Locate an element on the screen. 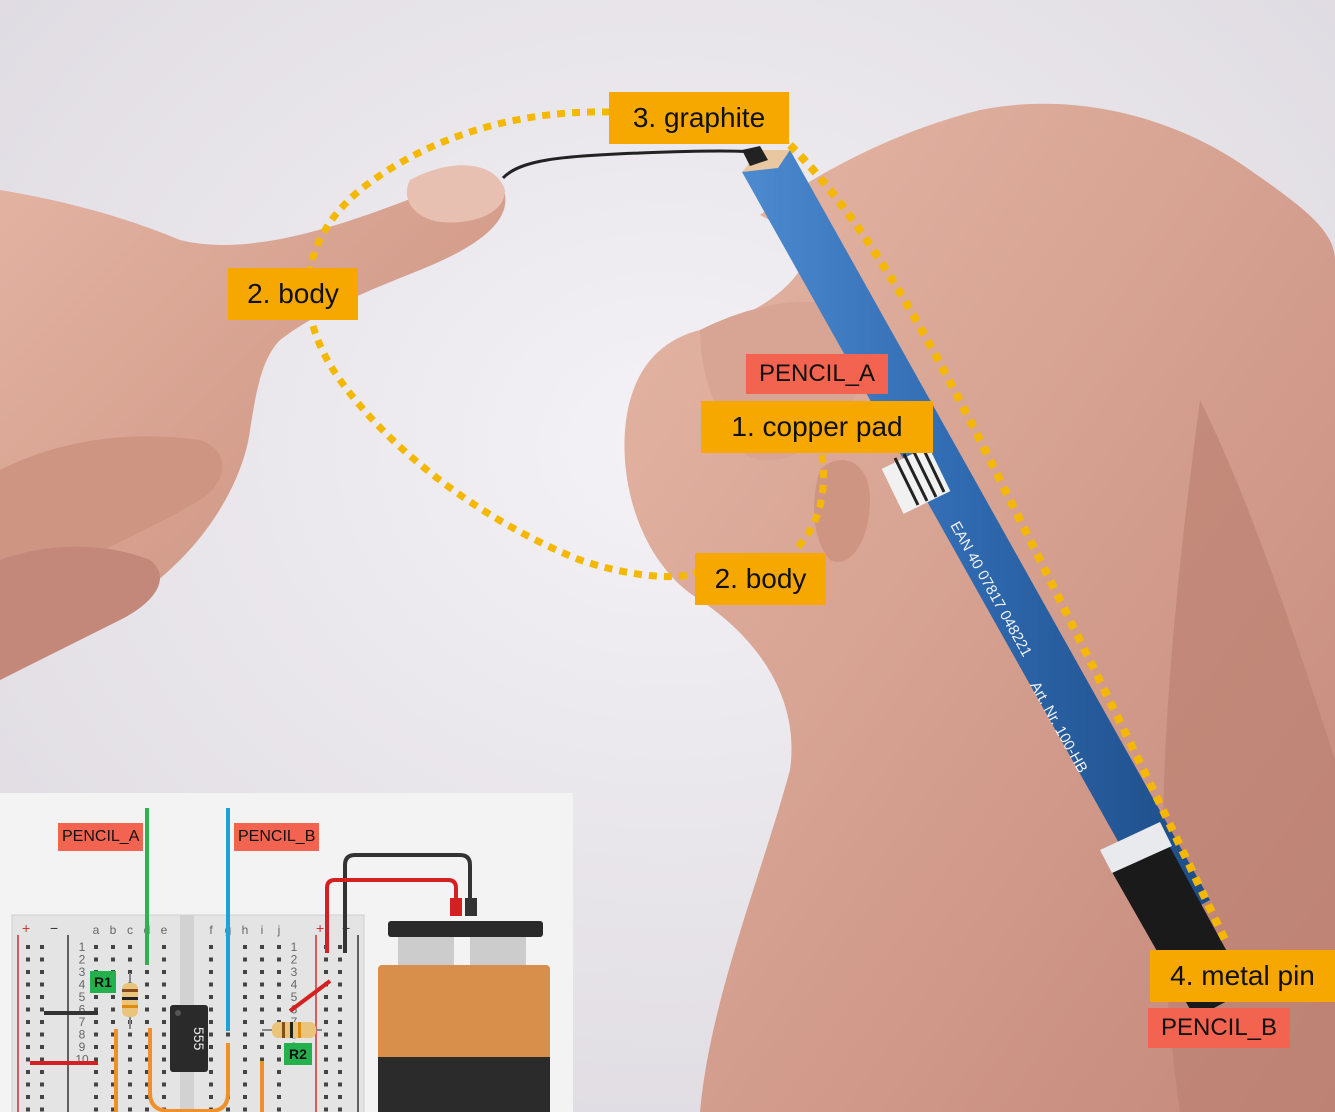 This screenshot has height=1112, width=1335. circuit-loop-dotted is located at coordinates (503, 344).